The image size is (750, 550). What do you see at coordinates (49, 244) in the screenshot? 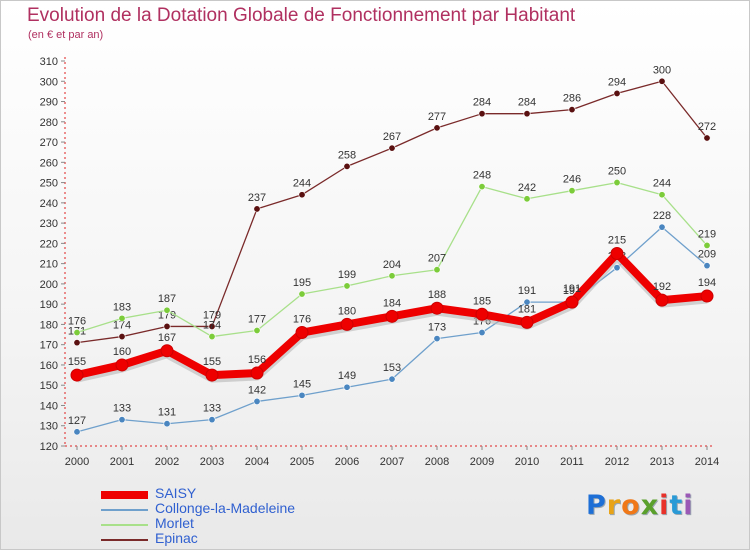
I see `y-tick-label: 220` at bounding box center [49, 244].